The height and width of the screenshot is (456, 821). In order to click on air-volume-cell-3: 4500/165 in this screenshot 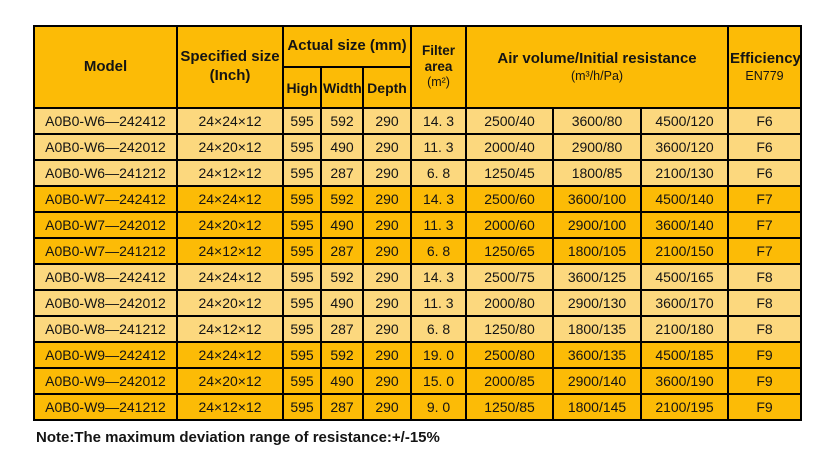, I will do `click(685, 277)`.